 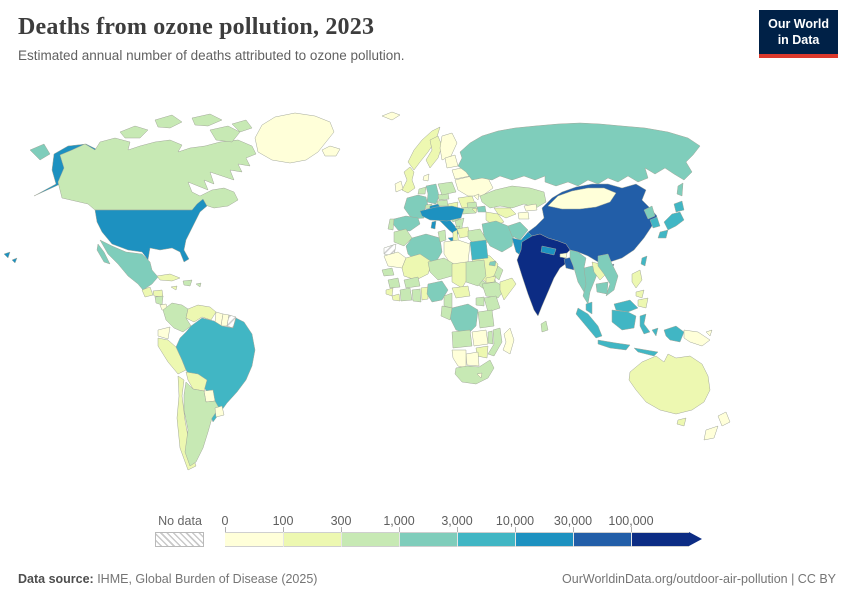 I want to click on country-bhutan, so click(x=563, y=255).